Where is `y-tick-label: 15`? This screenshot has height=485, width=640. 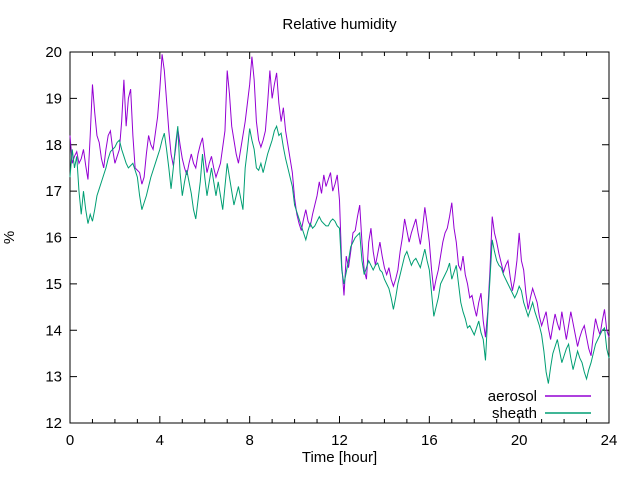
y-tick-label: 15 is located at coordinates (53, 284).